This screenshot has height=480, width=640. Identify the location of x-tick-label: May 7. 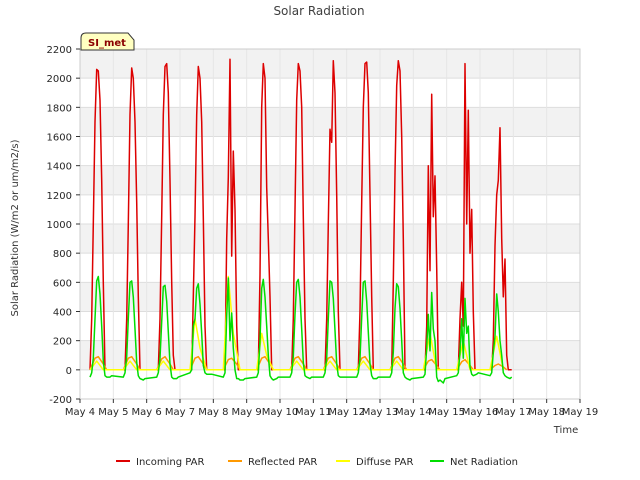
(180, 412).